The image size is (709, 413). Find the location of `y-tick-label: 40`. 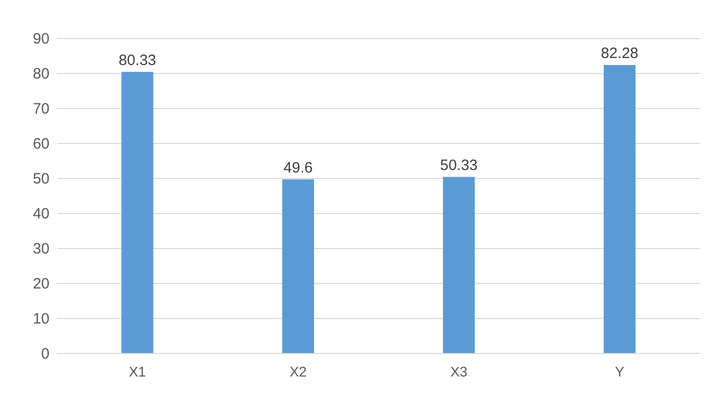

y-tick-label: 40 is located at coordinates (41, 214).